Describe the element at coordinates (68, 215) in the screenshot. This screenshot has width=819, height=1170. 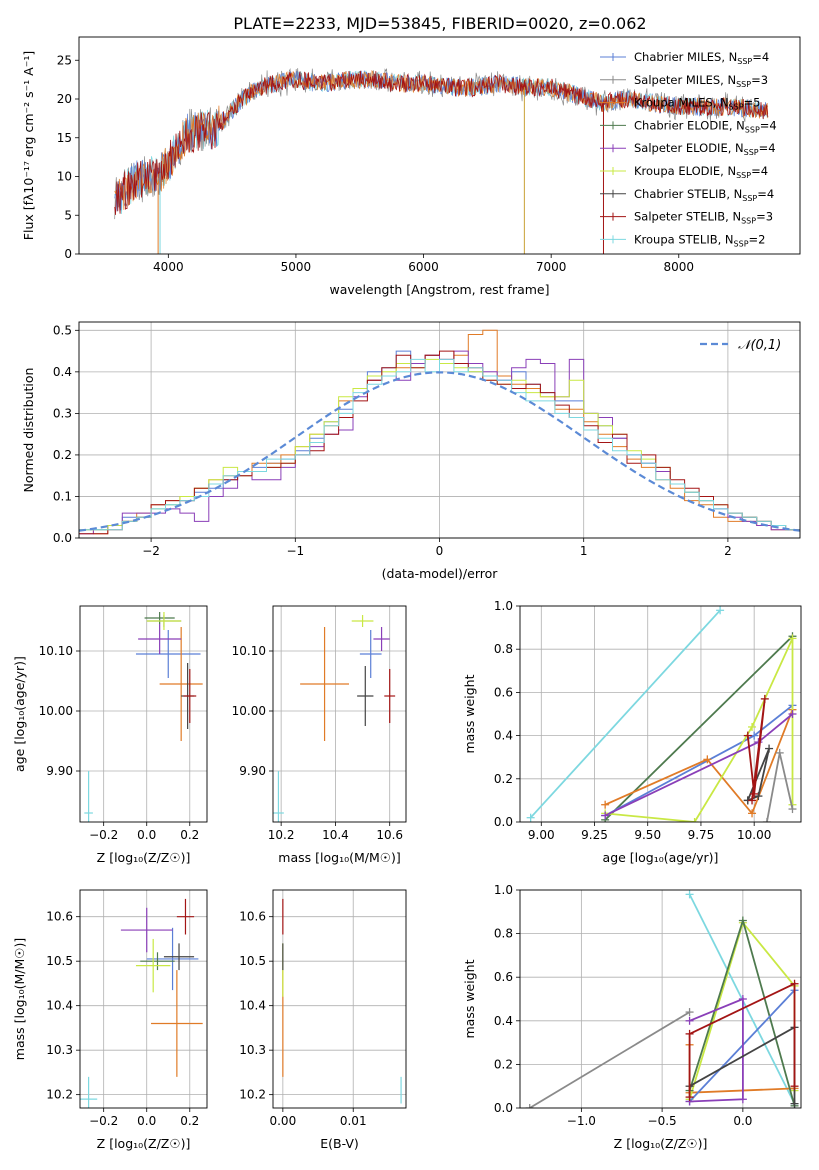
I see `y-tick-label: 5` at that location.